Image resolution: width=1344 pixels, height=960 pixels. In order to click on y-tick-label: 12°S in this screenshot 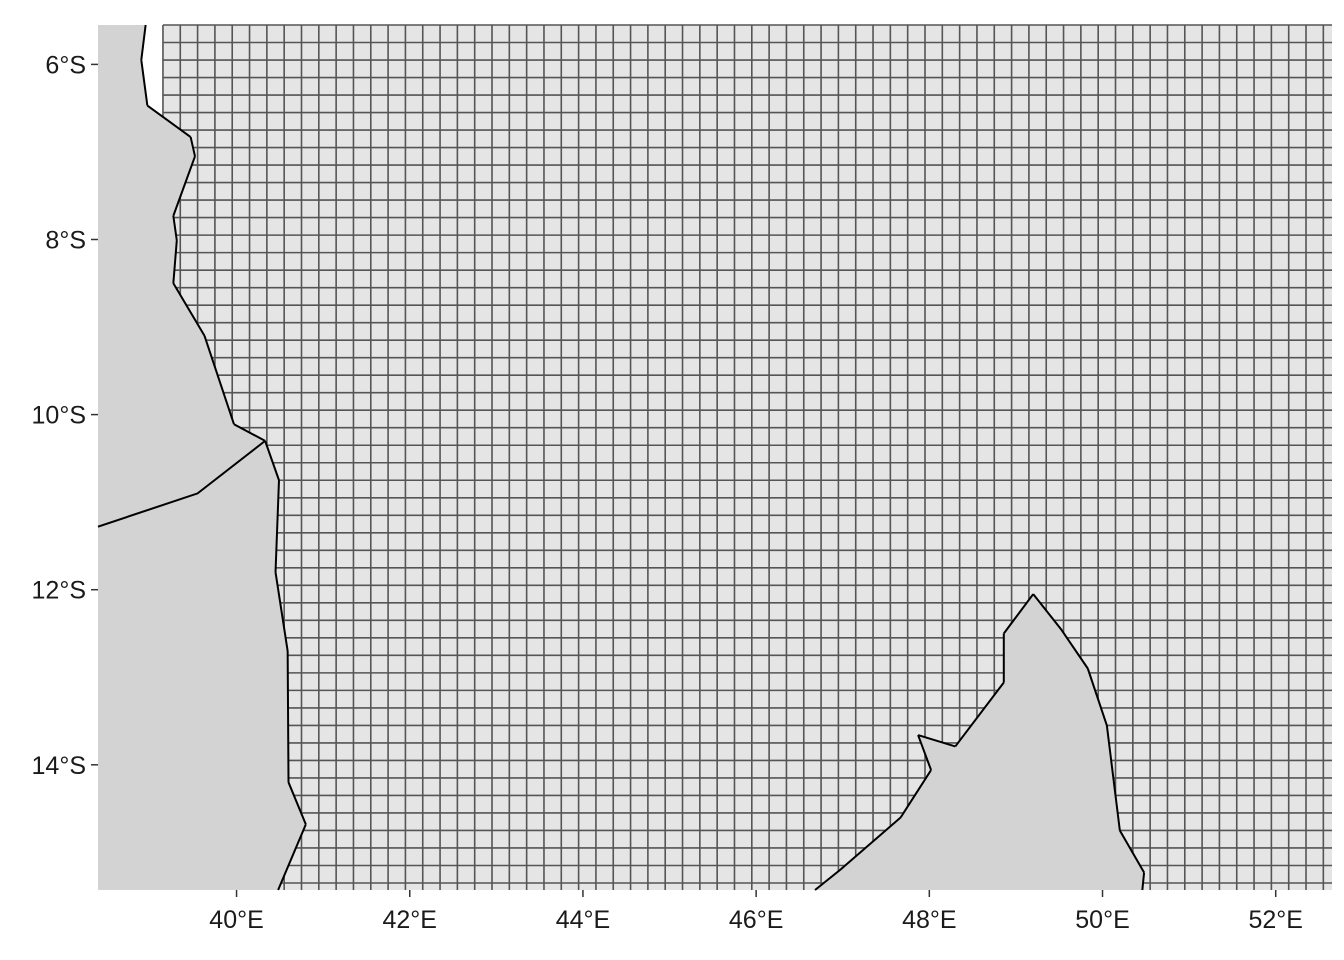, I will do `click(59, 591)`.